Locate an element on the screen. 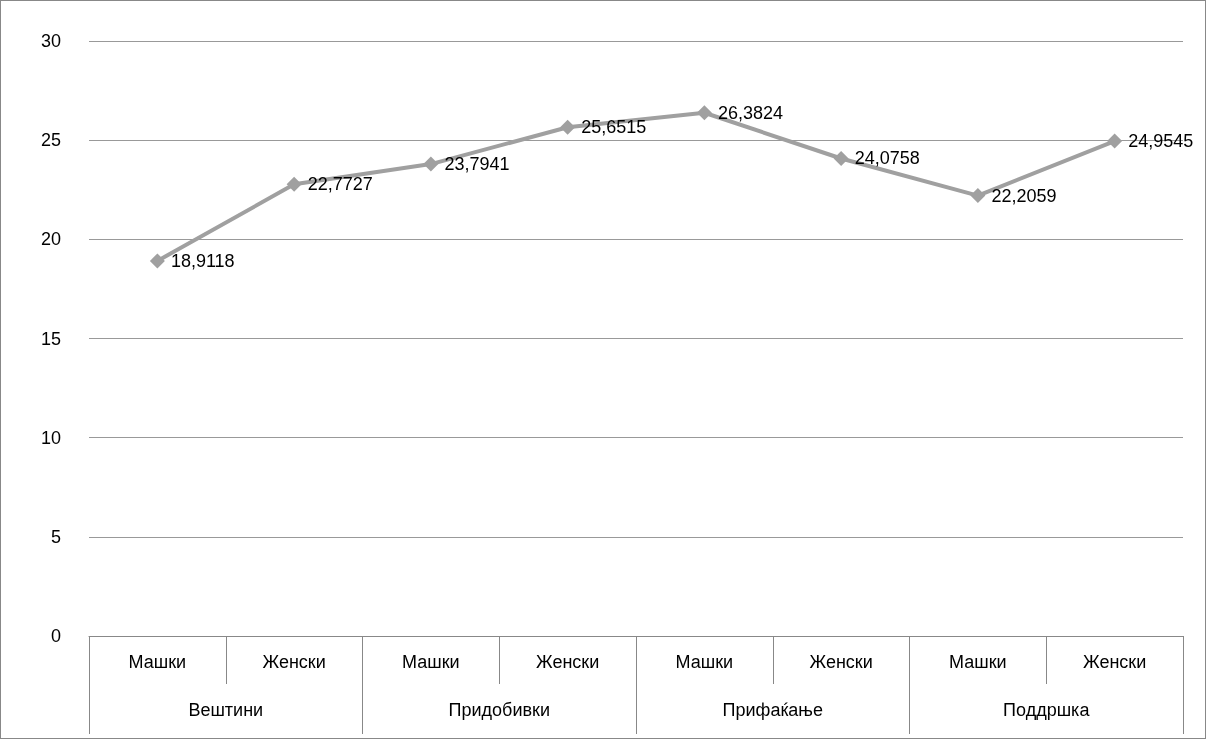 This screenshot has width=1206, height=739. y-tick-label: 25 is located at coordinates (50, 140).